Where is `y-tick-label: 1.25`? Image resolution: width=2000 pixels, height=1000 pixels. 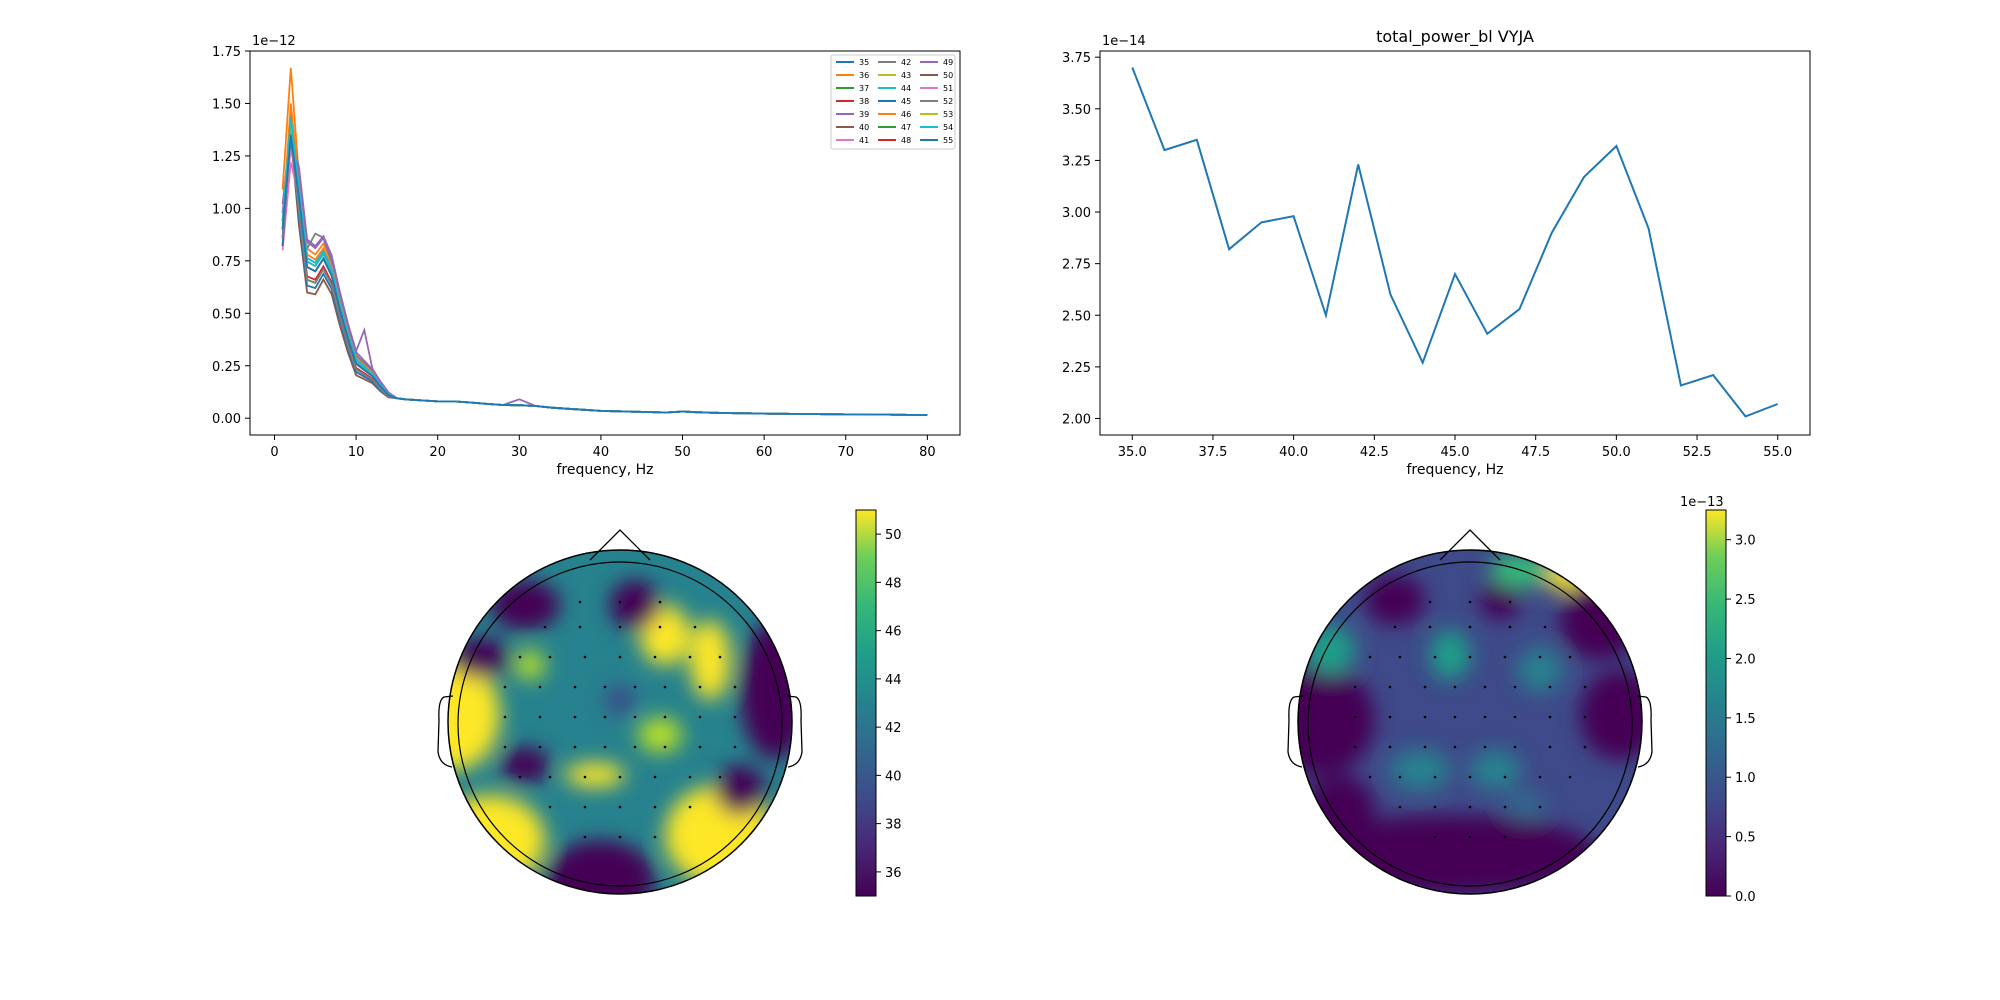 y-tick-label: 1.25 is located at coordinates (226, 157).